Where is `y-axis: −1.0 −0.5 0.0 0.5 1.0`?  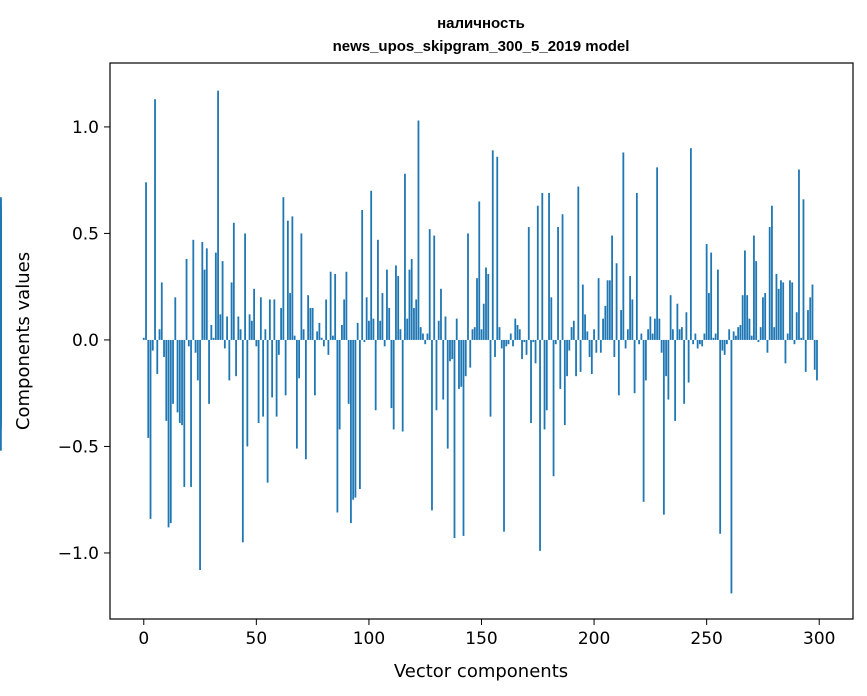
y-axis: −1.0 −0.5 0.0 0.5 1.0 is located at coordinates (84, 341).